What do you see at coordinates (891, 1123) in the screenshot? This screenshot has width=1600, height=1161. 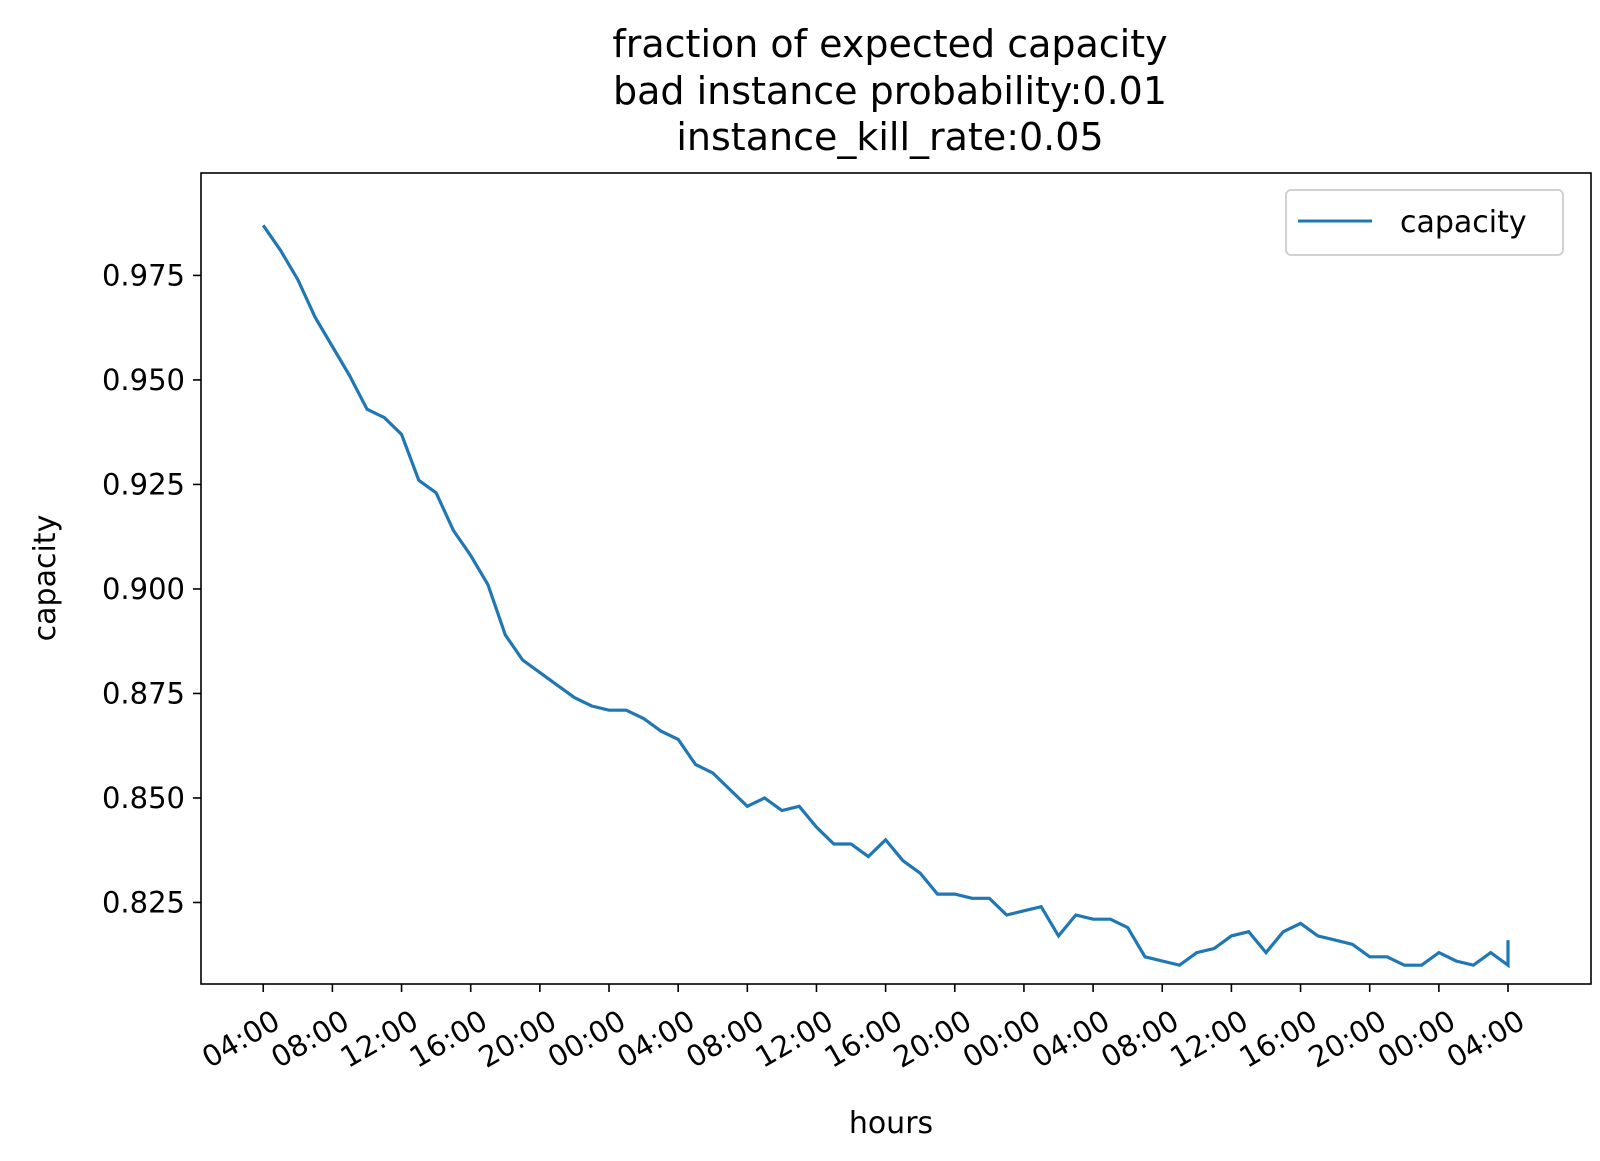 I see `x-axis-label: hours` at bounding box center [891, 1123].